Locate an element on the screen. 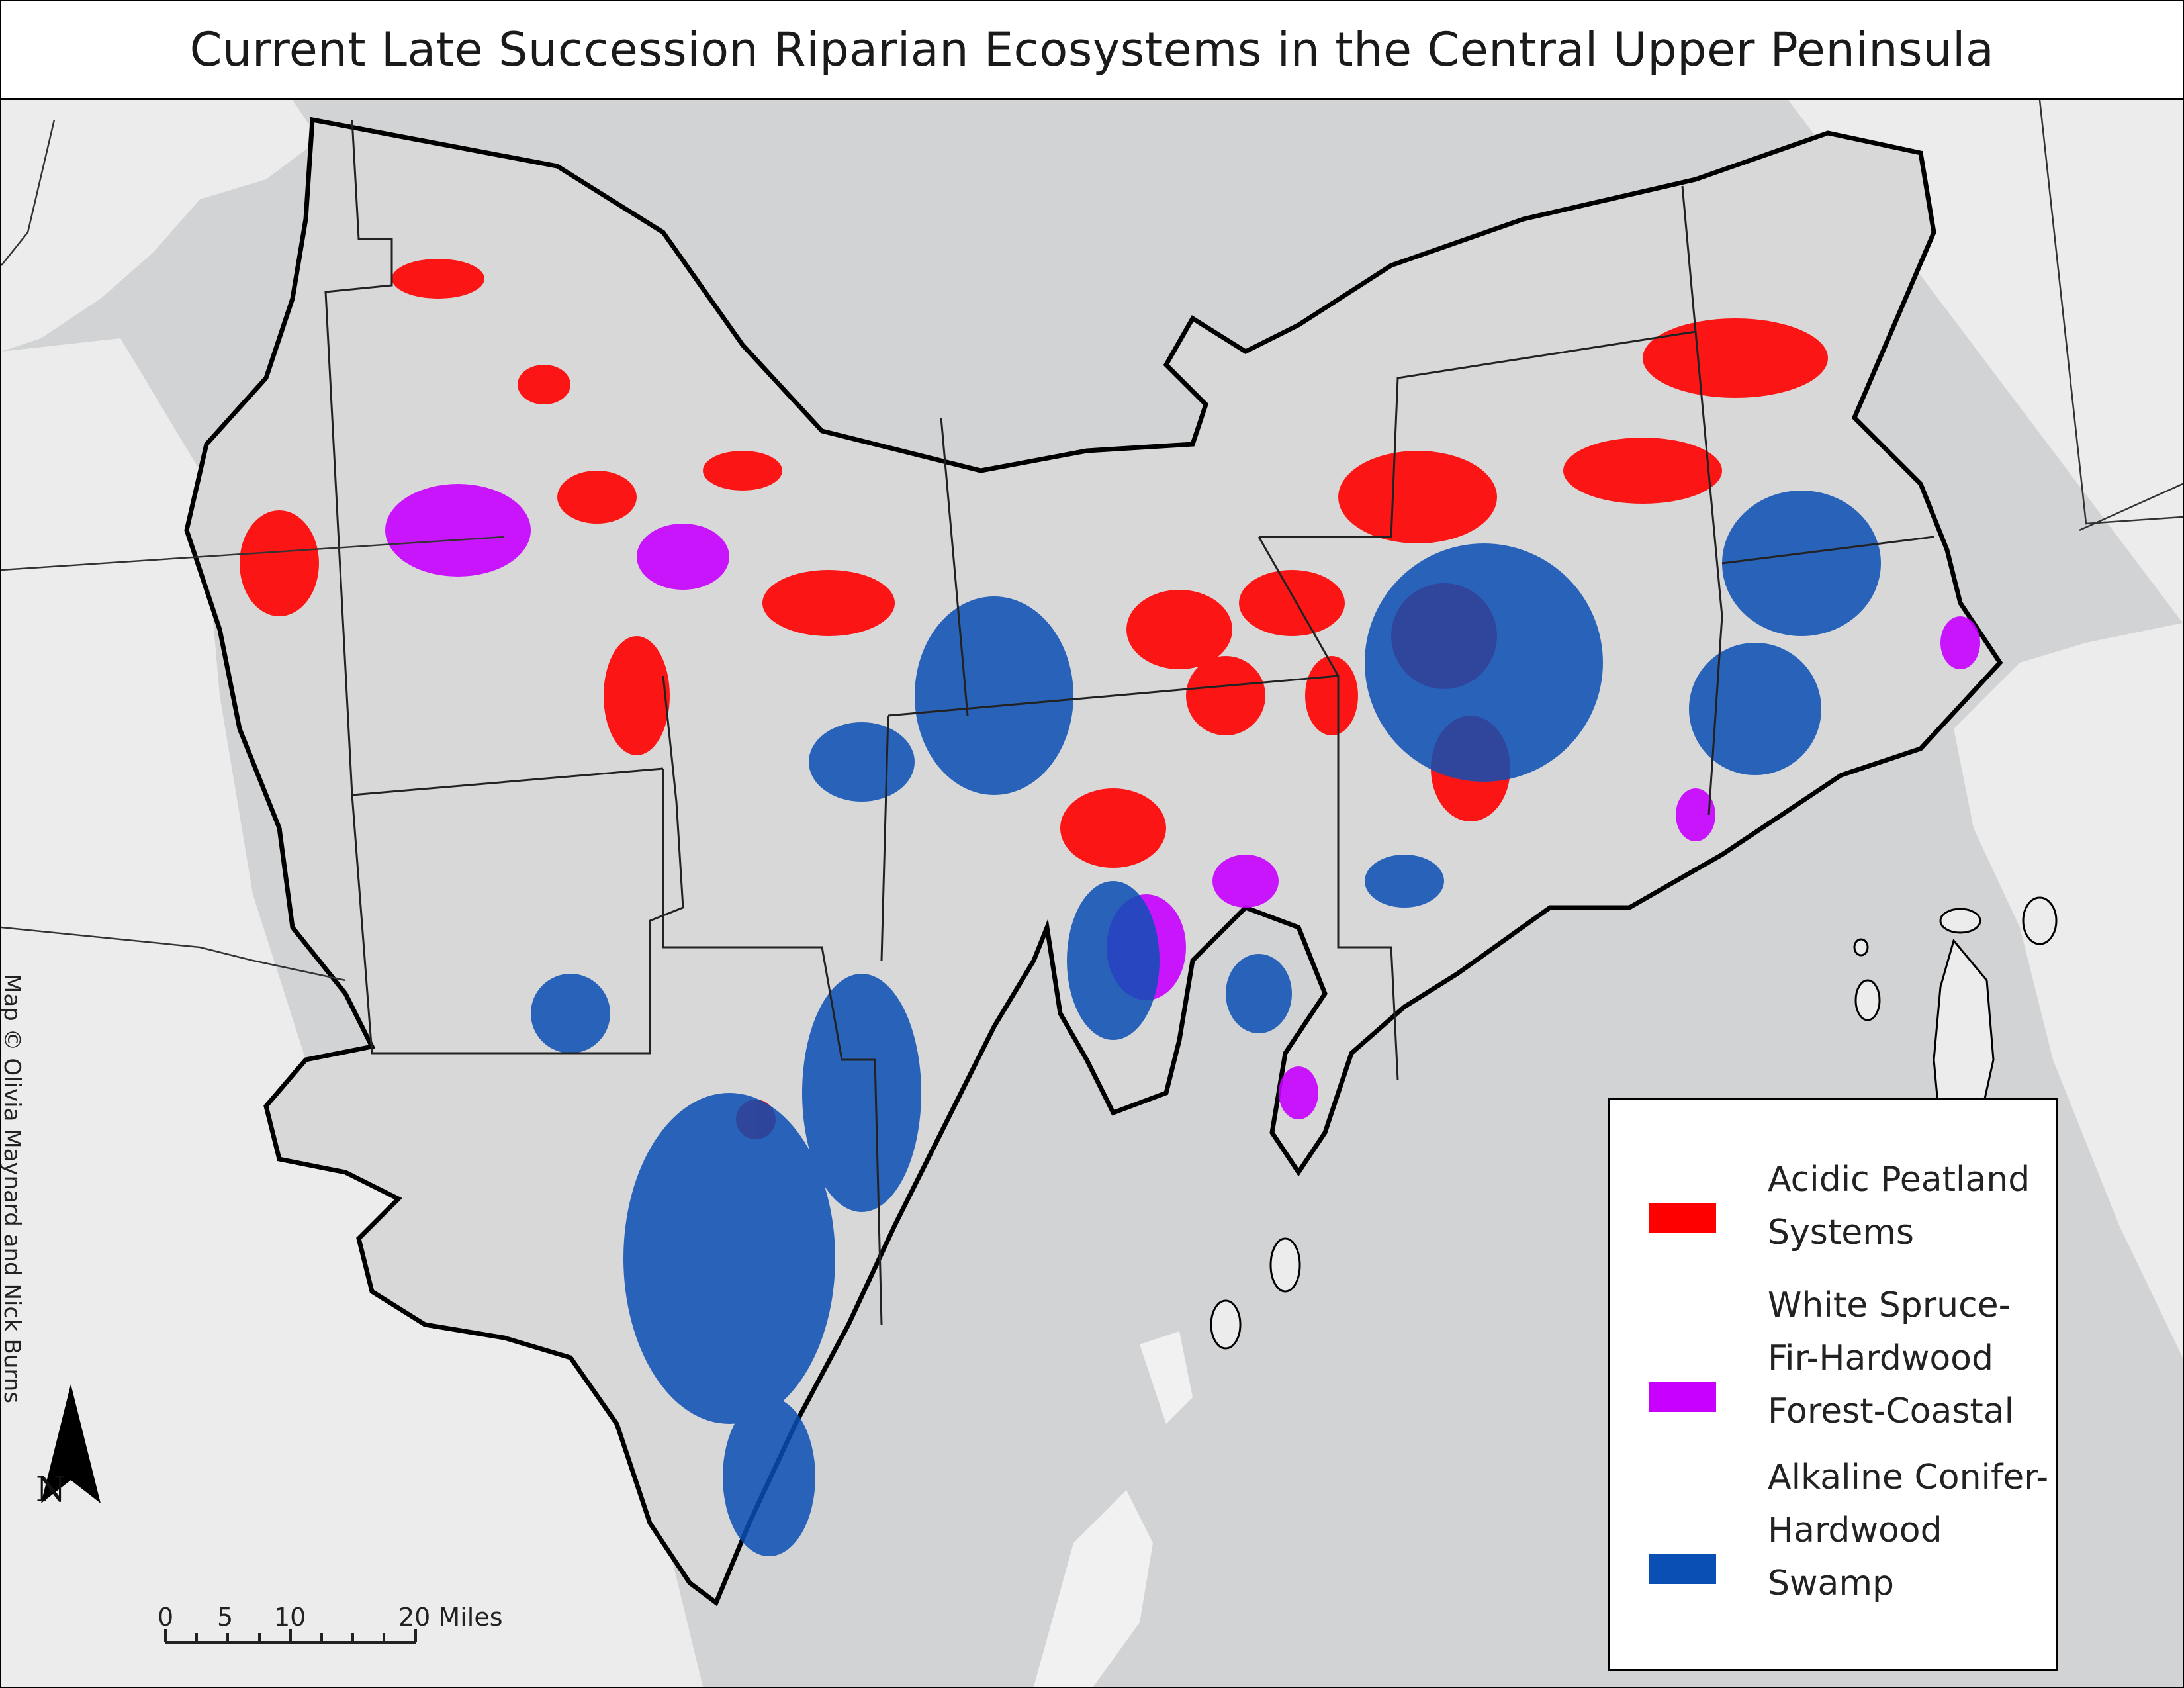  legend-label-line: White Spruce- is located at coordinates (1889, 1305).